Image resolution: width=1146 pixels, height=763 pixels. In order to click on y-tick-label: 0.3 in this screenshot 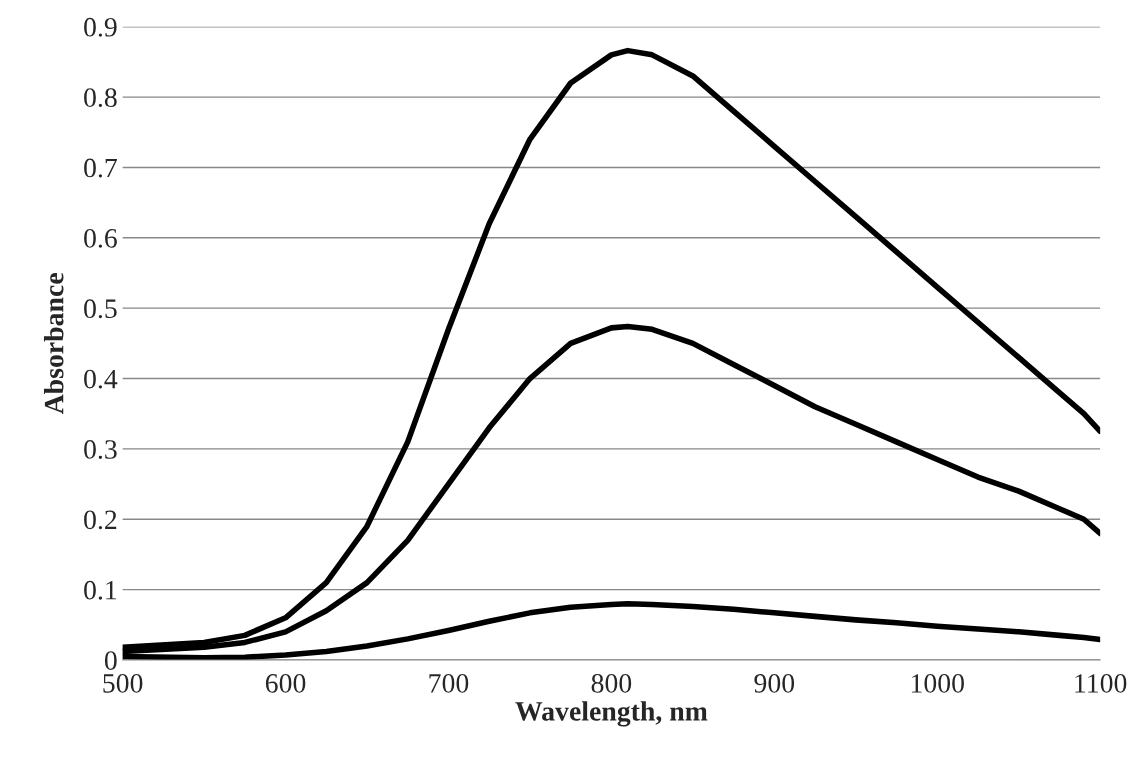, I will do `click(100, 449)`.